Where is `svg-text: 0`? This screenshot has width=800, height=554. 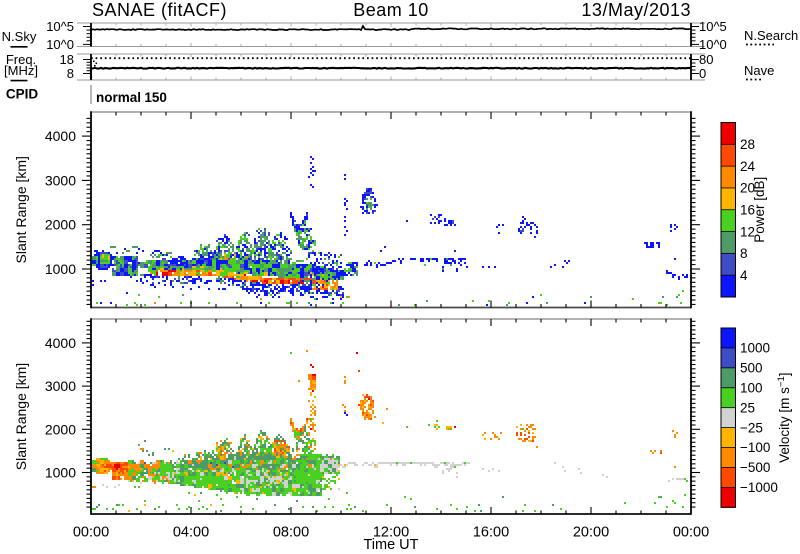 svg-text: 0 is located at coordinates (702, 73).